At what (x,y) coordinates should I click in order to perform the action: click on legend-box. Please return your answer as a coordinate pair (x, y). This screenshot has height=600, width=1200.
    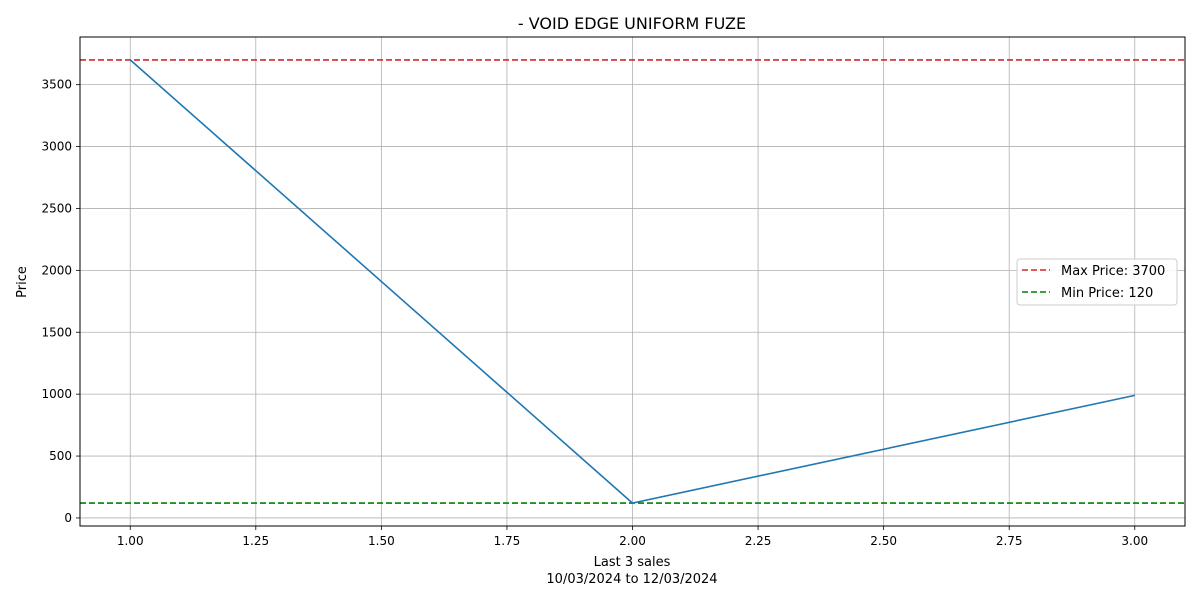
    Looking at the image, I should click on (1097, 282).